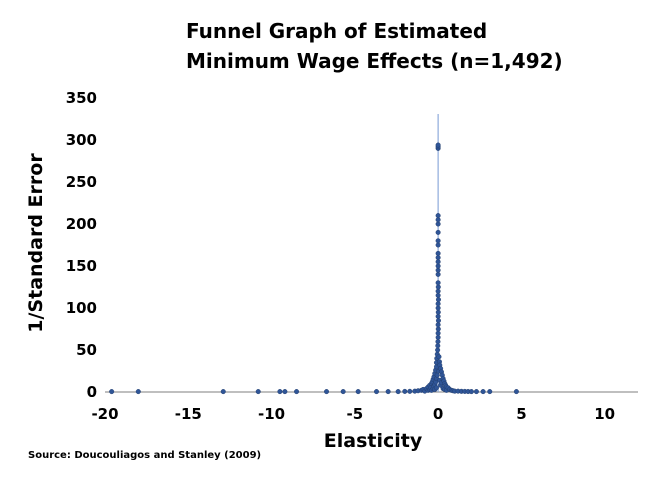 This screenshot has width=650, height=481. I want to click on x-tick-label: -20, so click(104, 414).